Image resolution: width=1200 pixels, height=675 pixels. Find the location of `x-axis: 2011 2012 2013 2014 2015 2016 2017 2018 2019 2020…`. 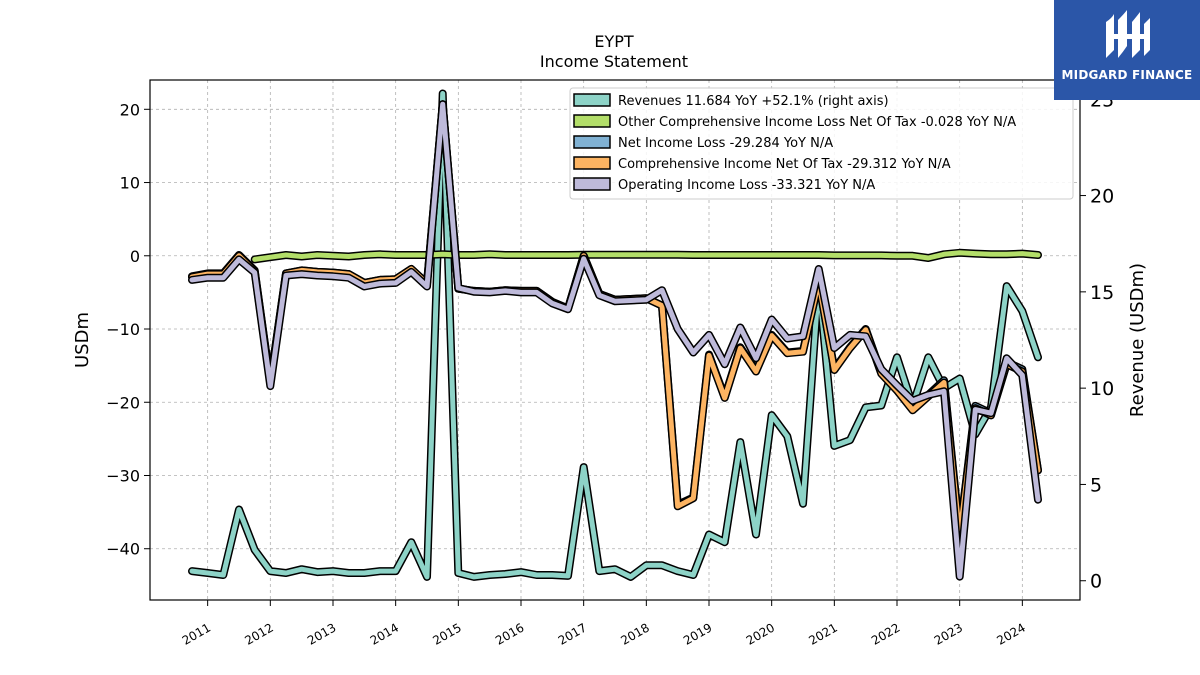

x-axis: 2011 2012 2013 2014 2015 2016 2017 2018 2019 2020… is located at coordinates (604, 624).